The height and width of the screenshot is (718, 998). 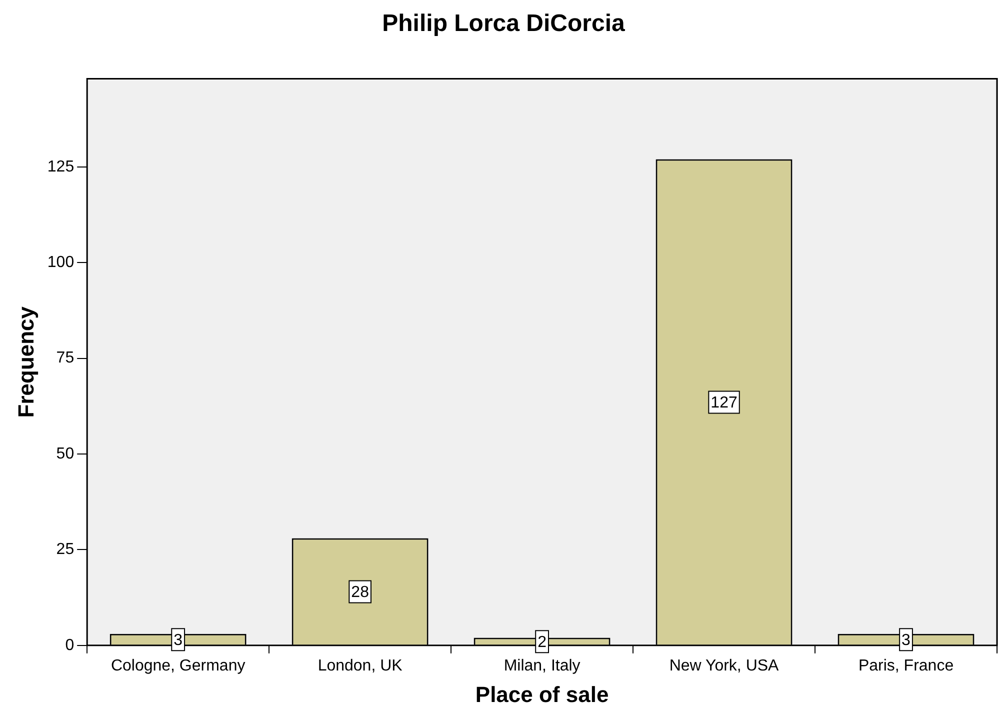 What do you see at coordinates (724, 403) in the screenshot?
I see `data-label: 127` at bounding box center [724, 403].